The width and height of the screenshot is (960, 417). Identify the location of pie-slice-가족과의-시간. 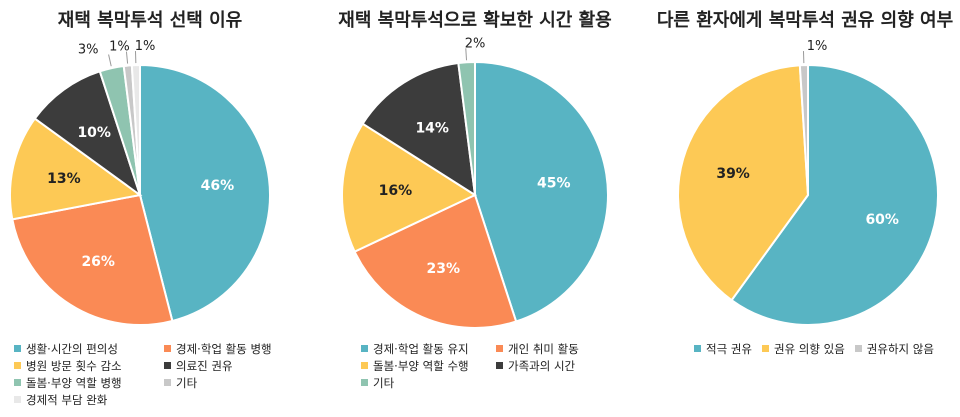
(419, 129).